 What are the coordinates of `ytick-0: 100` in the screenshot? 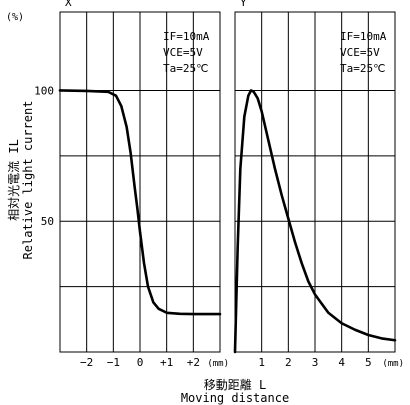 It's located at (44, 90).